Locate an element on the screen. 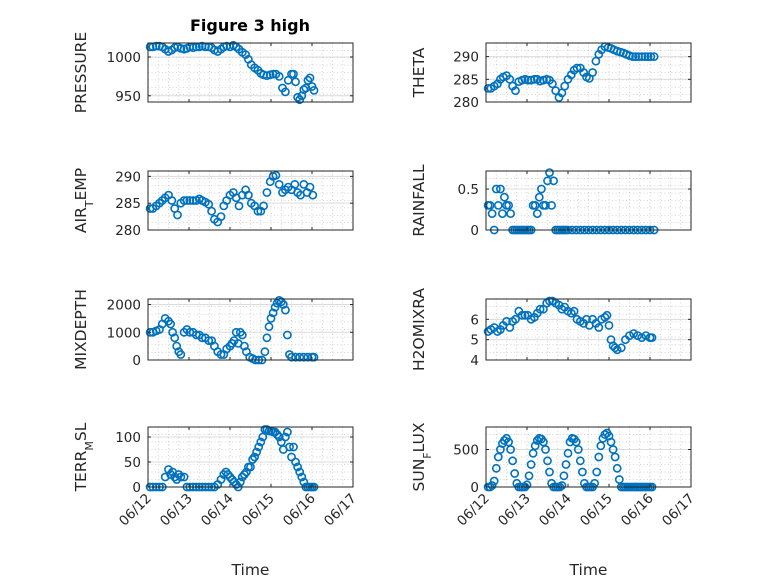 The image size is (778, 583). y-axis-label: AIRTEMP is located at coordinates (84, 200).